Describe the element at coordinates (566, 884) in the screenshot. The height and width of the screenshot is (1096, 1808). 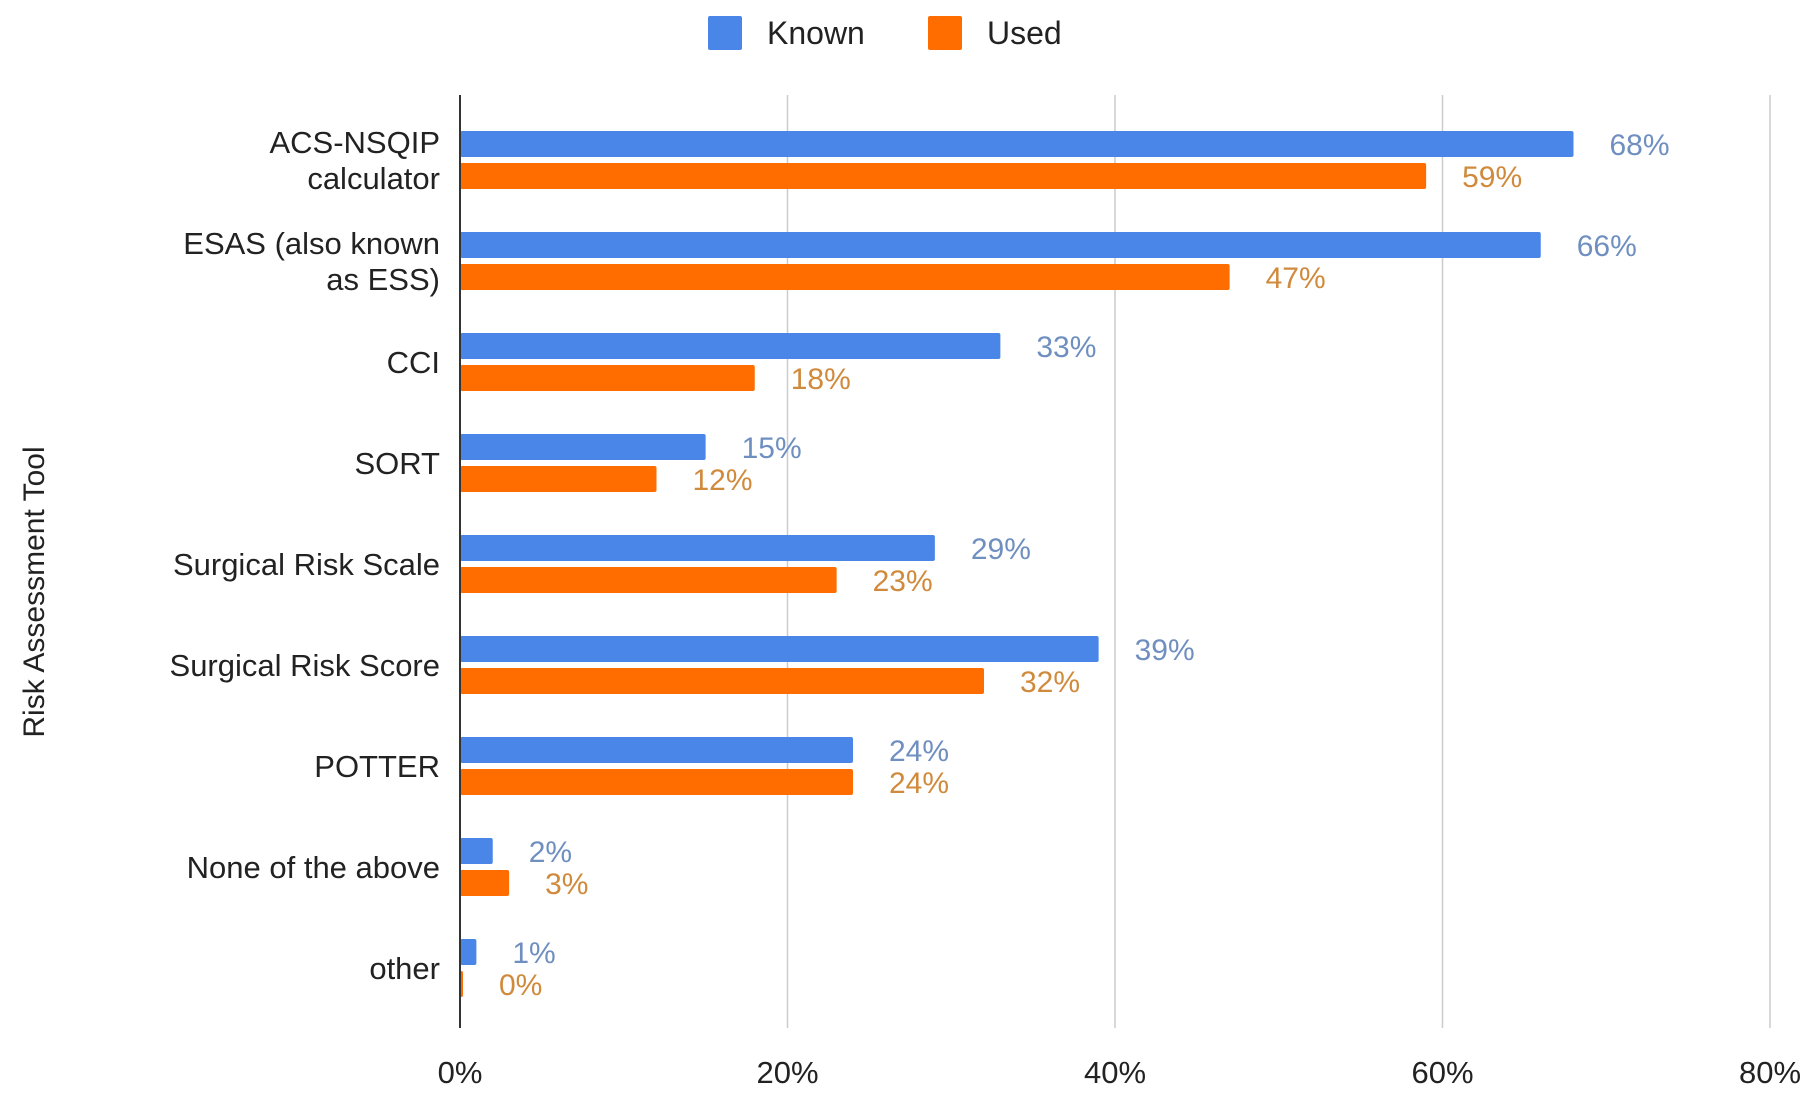
I see `data-label-used: 3%` at that location.